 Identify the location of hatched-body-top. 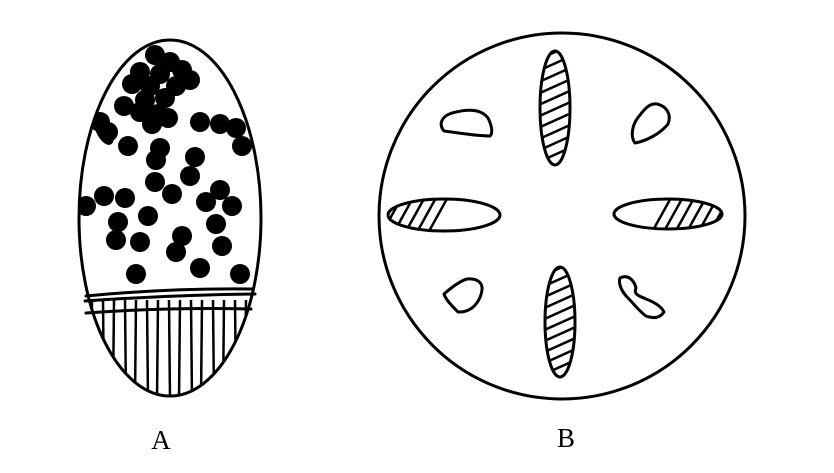
(555, 108).